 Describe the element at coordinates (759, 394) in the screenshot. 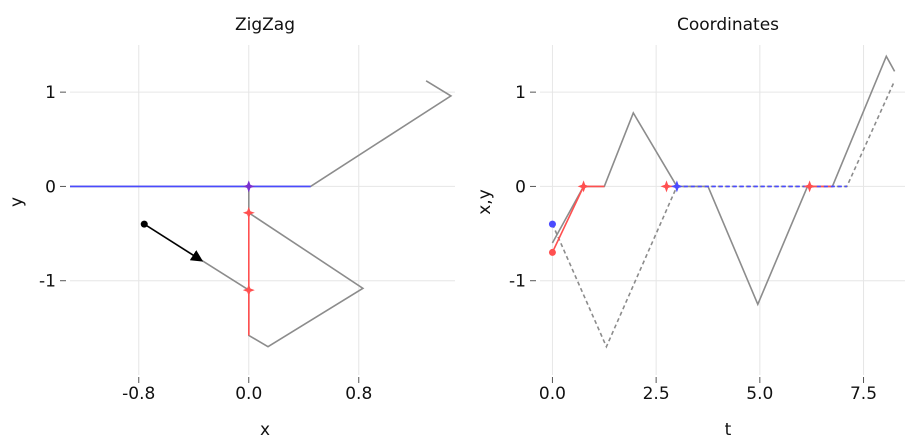

I see `coordinates-xtick-label: 5.0` at that location.